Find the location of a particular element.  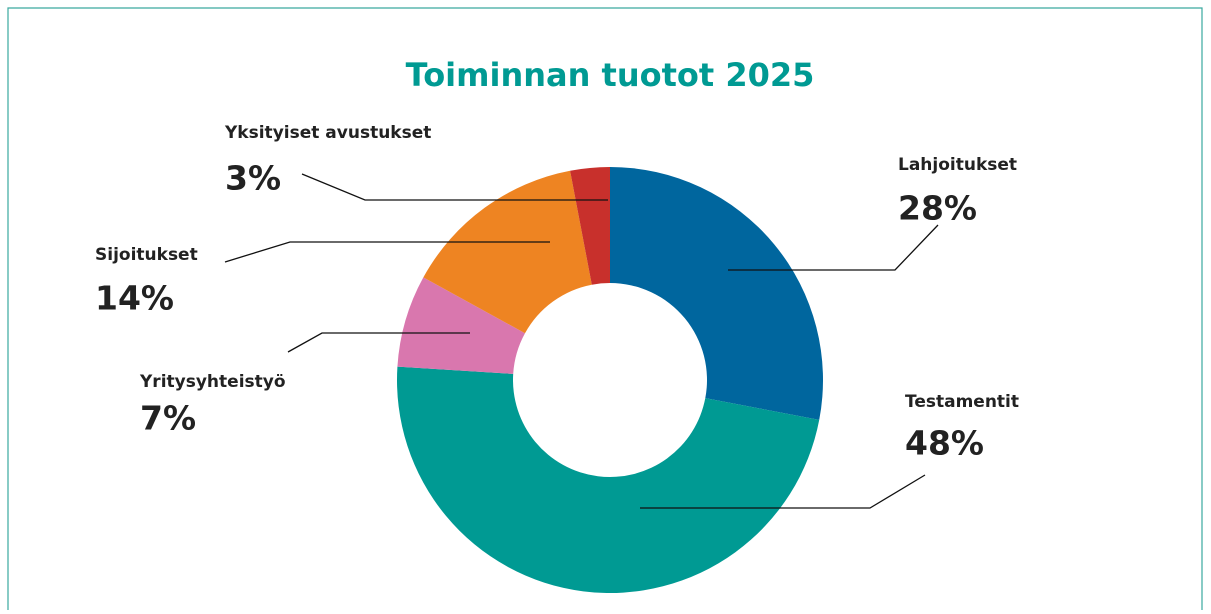

slice-label: Testamentit is located at coordinates (962, 402).